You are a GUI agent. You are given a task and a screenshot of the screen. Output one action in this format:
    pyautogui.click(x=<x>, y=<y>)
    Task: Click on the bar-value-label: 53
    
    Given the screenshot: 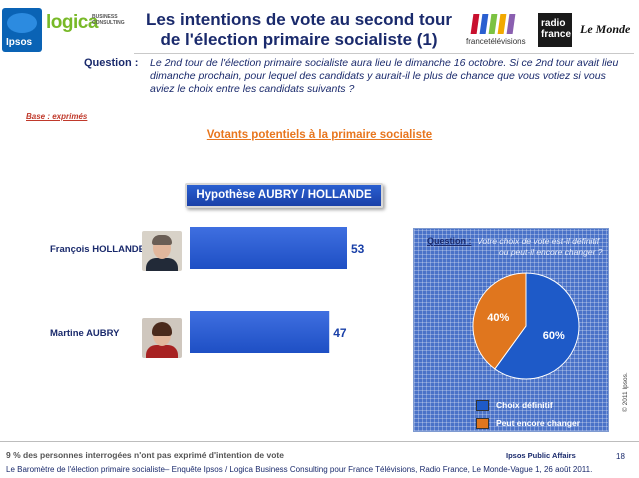 What is the action you would take?
    pyautogui.click(x=358, y=249)
    